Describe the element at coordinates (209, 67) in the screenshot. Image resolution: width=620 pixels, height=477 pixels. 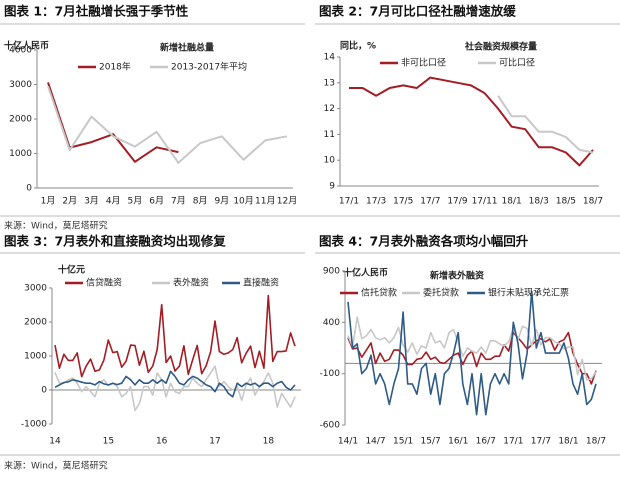
I see `legend-label: 2013-2017年平均` at that location.